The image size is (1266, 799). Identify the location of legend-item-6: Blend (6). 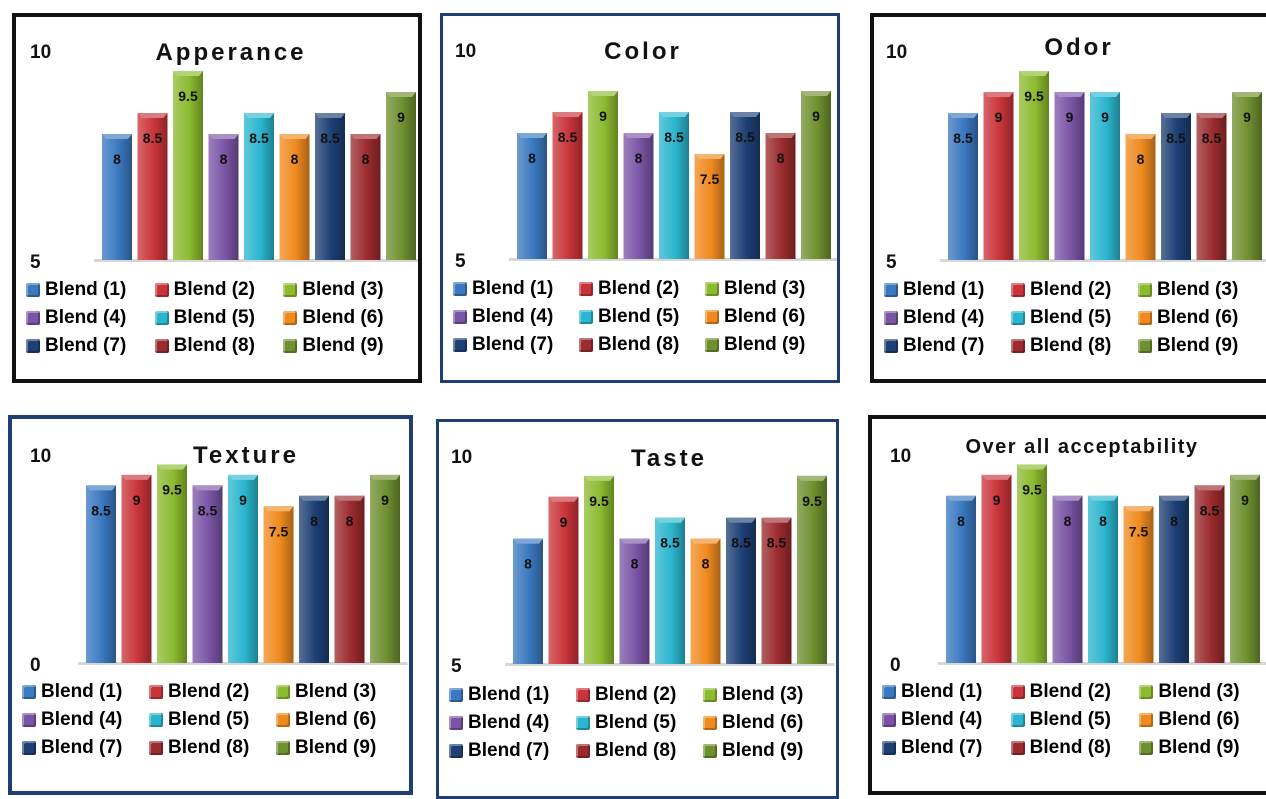
(347, 318).